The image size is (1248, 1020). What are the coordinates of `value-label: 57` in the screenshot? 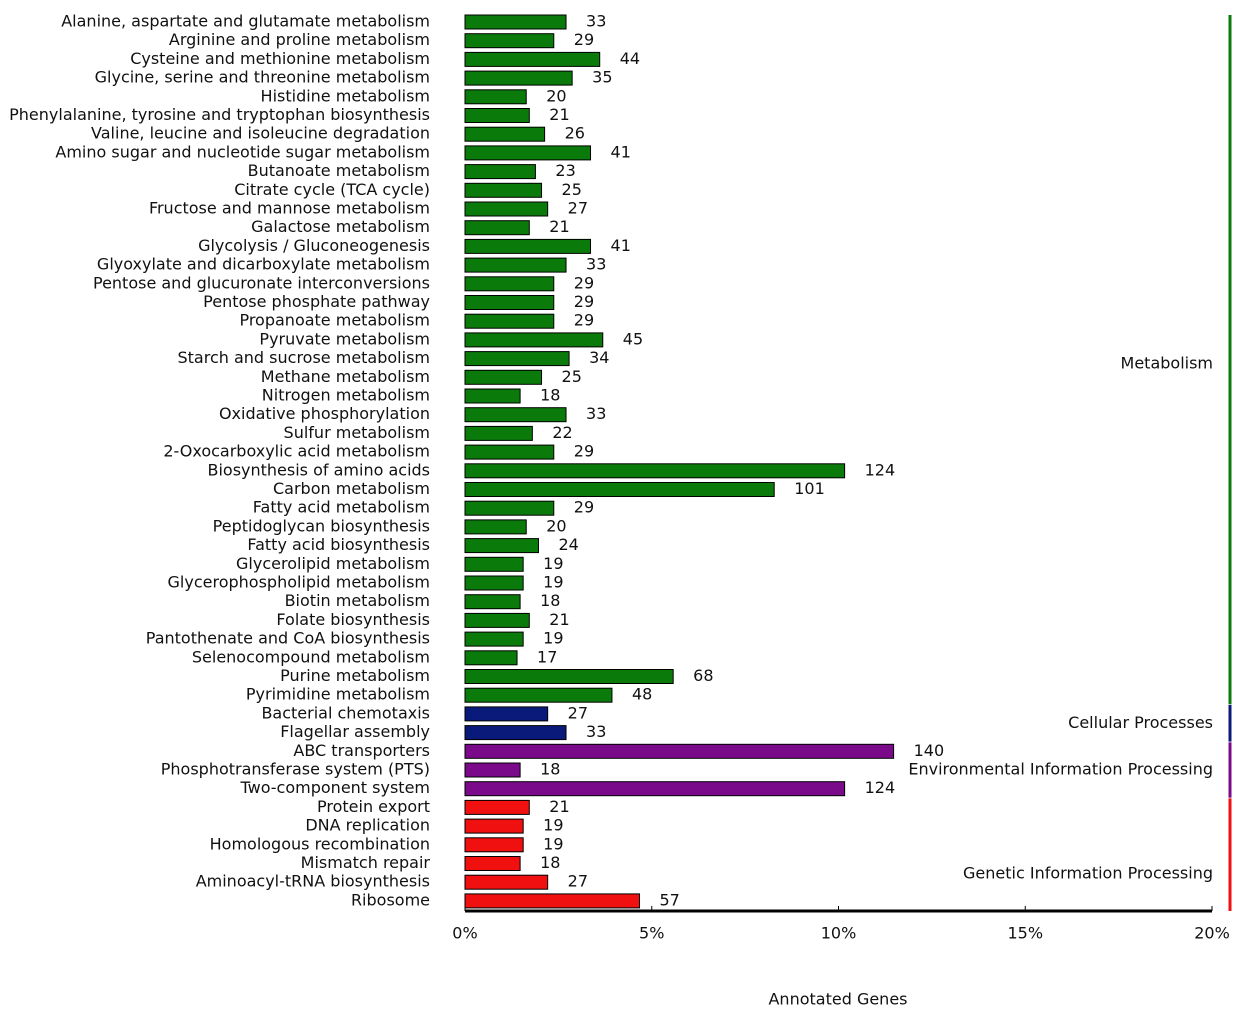 It's located at (670, 899).